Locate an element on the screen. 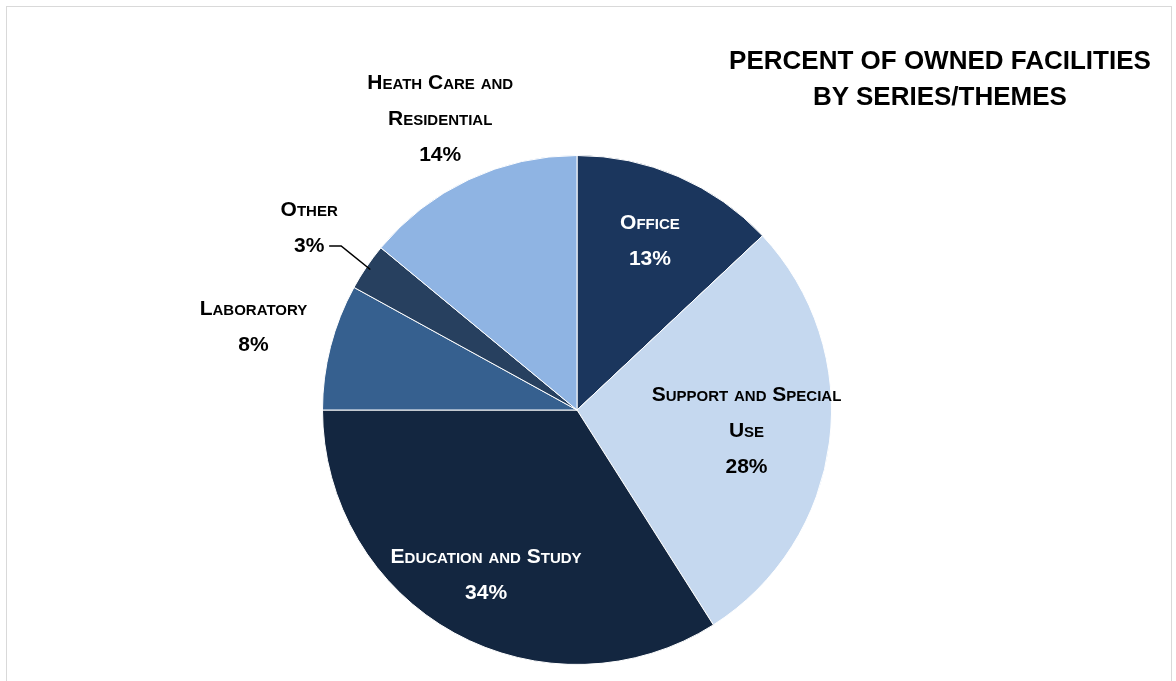 The image size is (1176, 681). data-label: 34% is located at coordinates (486, 592).